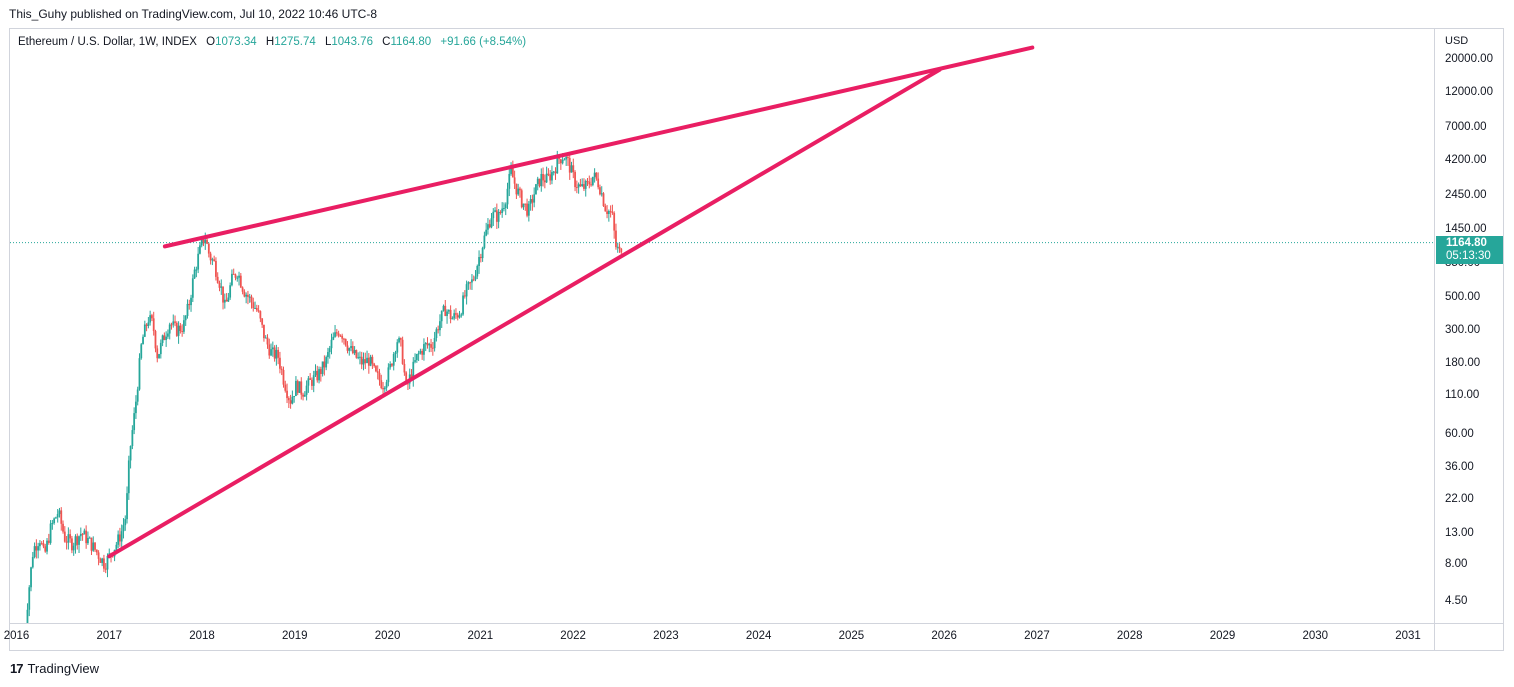 The height and width of the screenshot is (687, 1514). Describe the element at coordinates (109, 636) in the screenshot. I see `x-tick-label: 2017` at that location.